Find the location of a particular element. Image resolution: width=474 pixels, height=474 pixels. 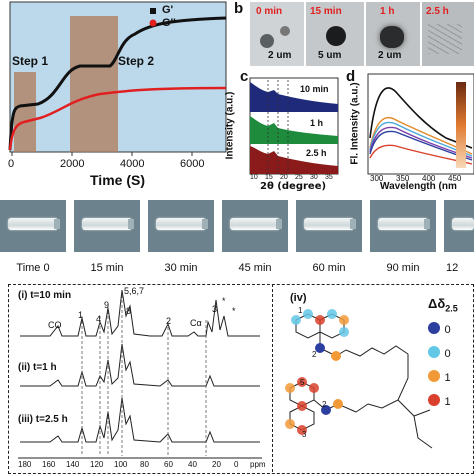

legend-gdprime: G'' is located at coordinates (169, 23).